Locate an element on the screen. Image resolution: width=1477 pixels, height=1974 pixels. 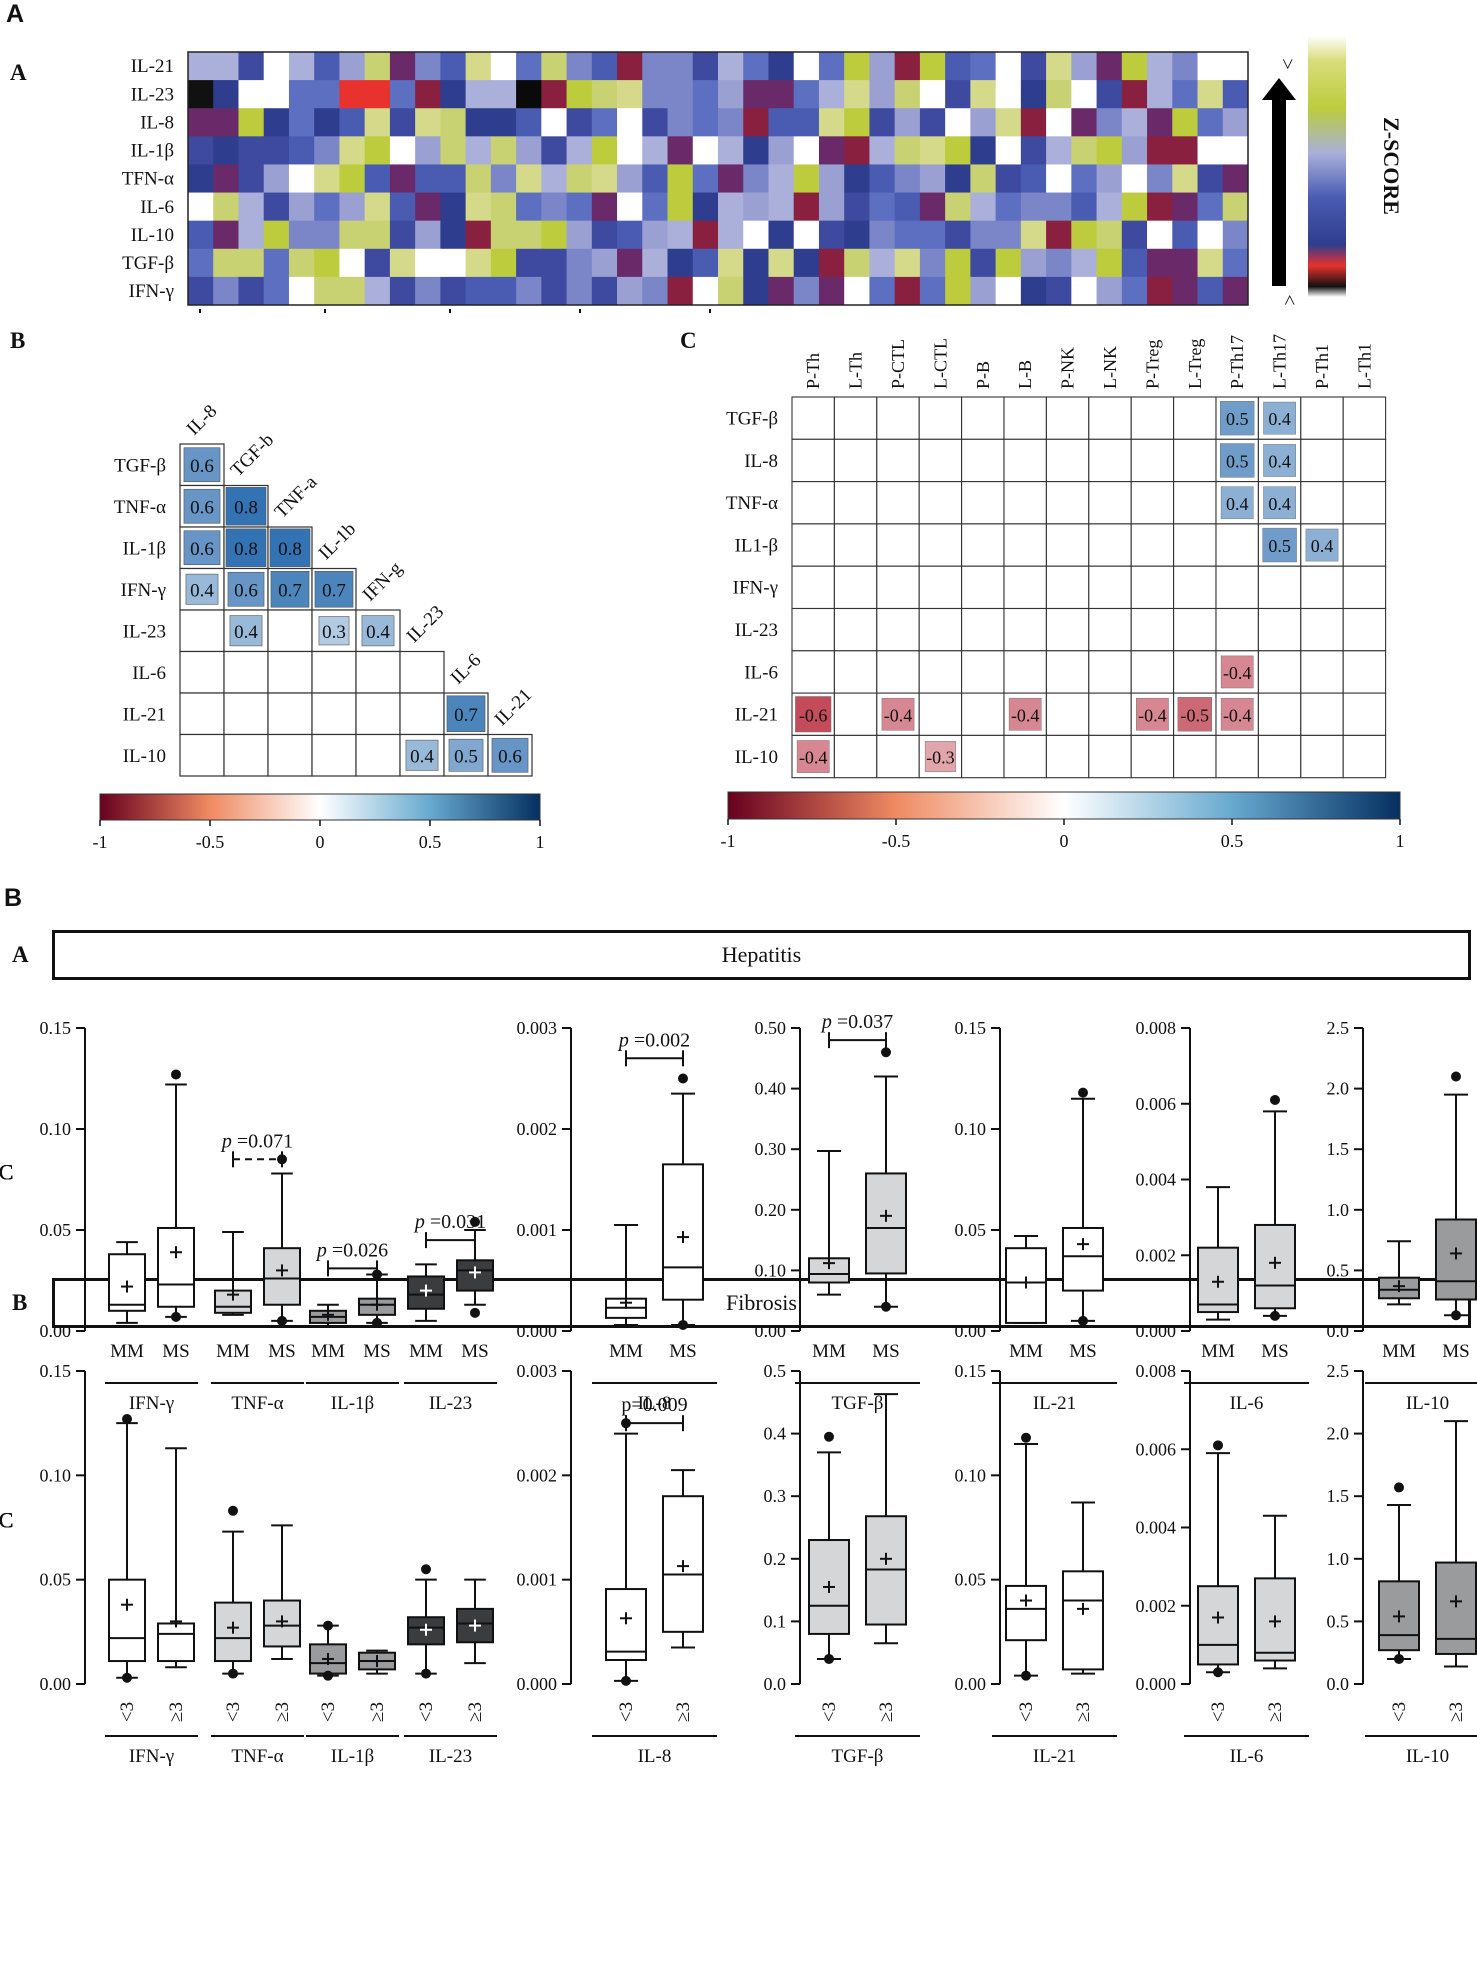
corr-b-value: 0.6 is located at coordinates (510, 756).